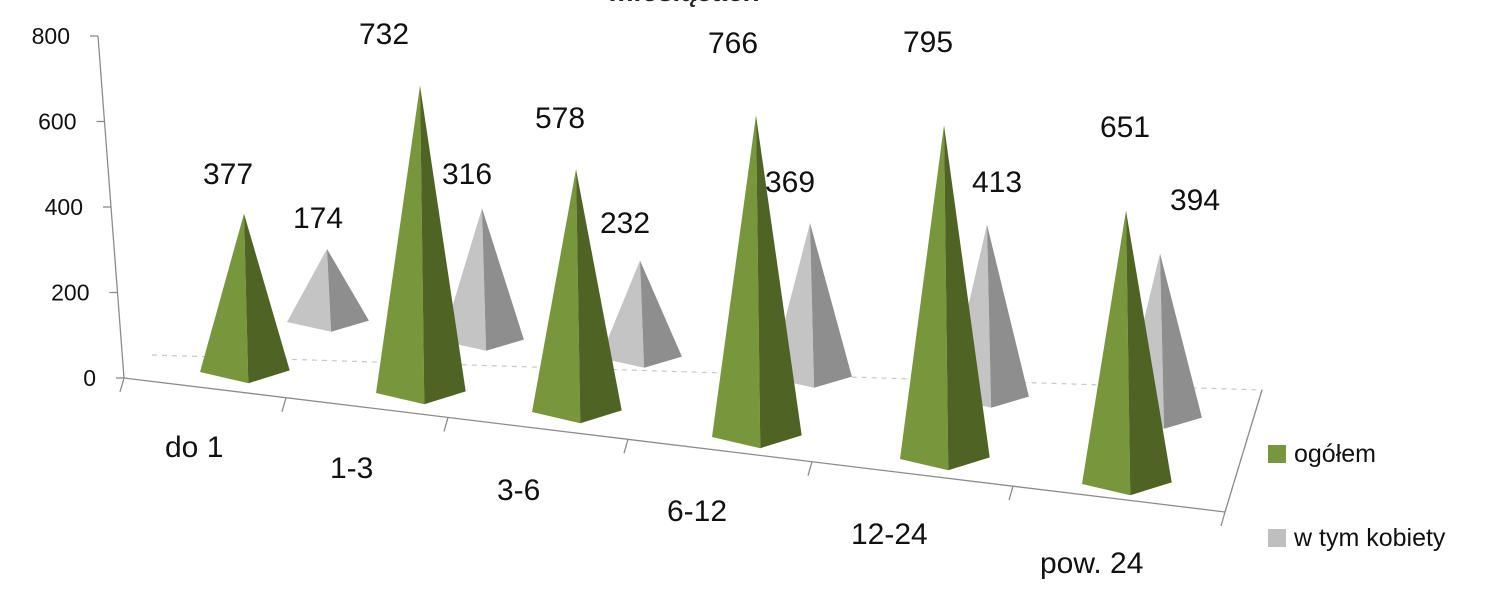  What do you see at coordinates (1195, 200) in the screenshot?
I see `data-label-women: 394` at bounding box center [1195, 200].